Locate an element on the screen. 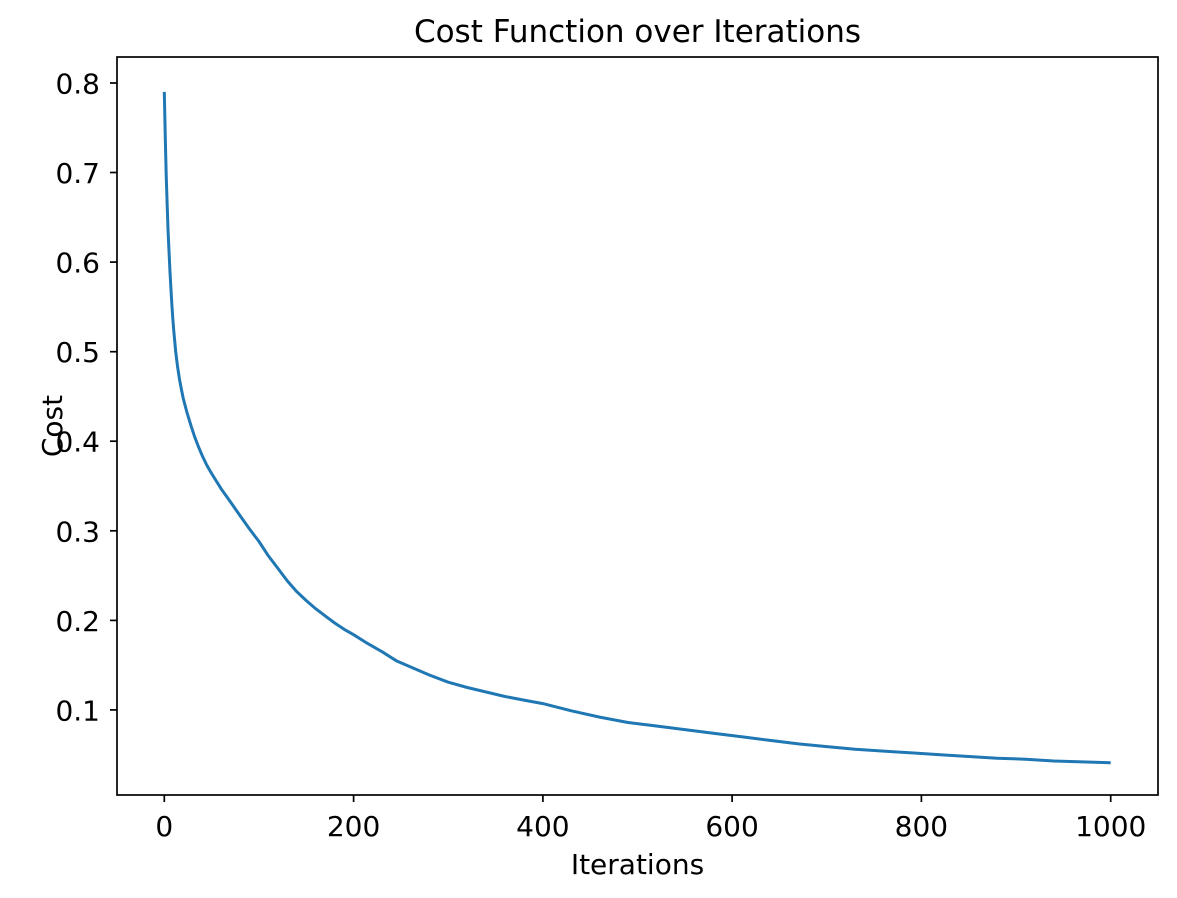 The width and height of the screenshot is (1177, 898). chart-title: Cost Function over Iterations is located at coordinates (637, 32).